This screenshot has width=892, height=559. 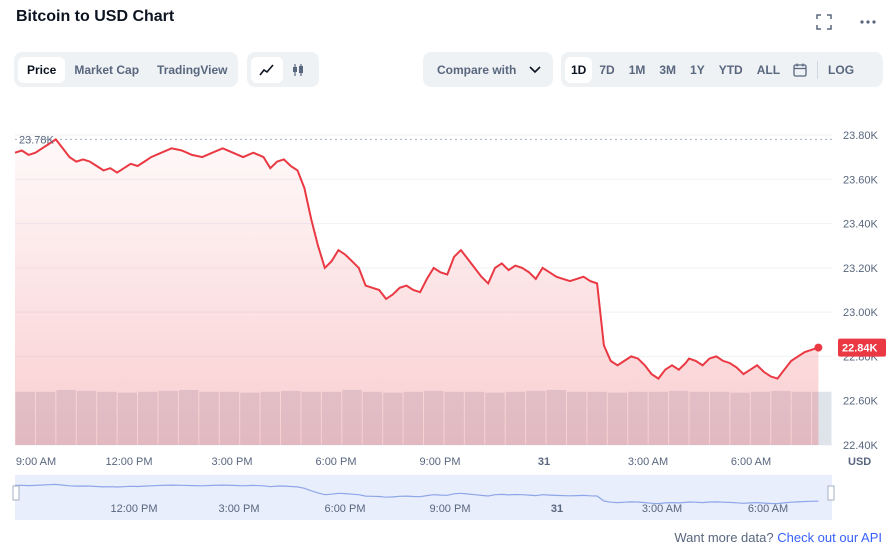 What do you see at coordinates (37, 140) in the screenshot?
I see `max-price-label: 23.78K` at bounding box center [37, 140].